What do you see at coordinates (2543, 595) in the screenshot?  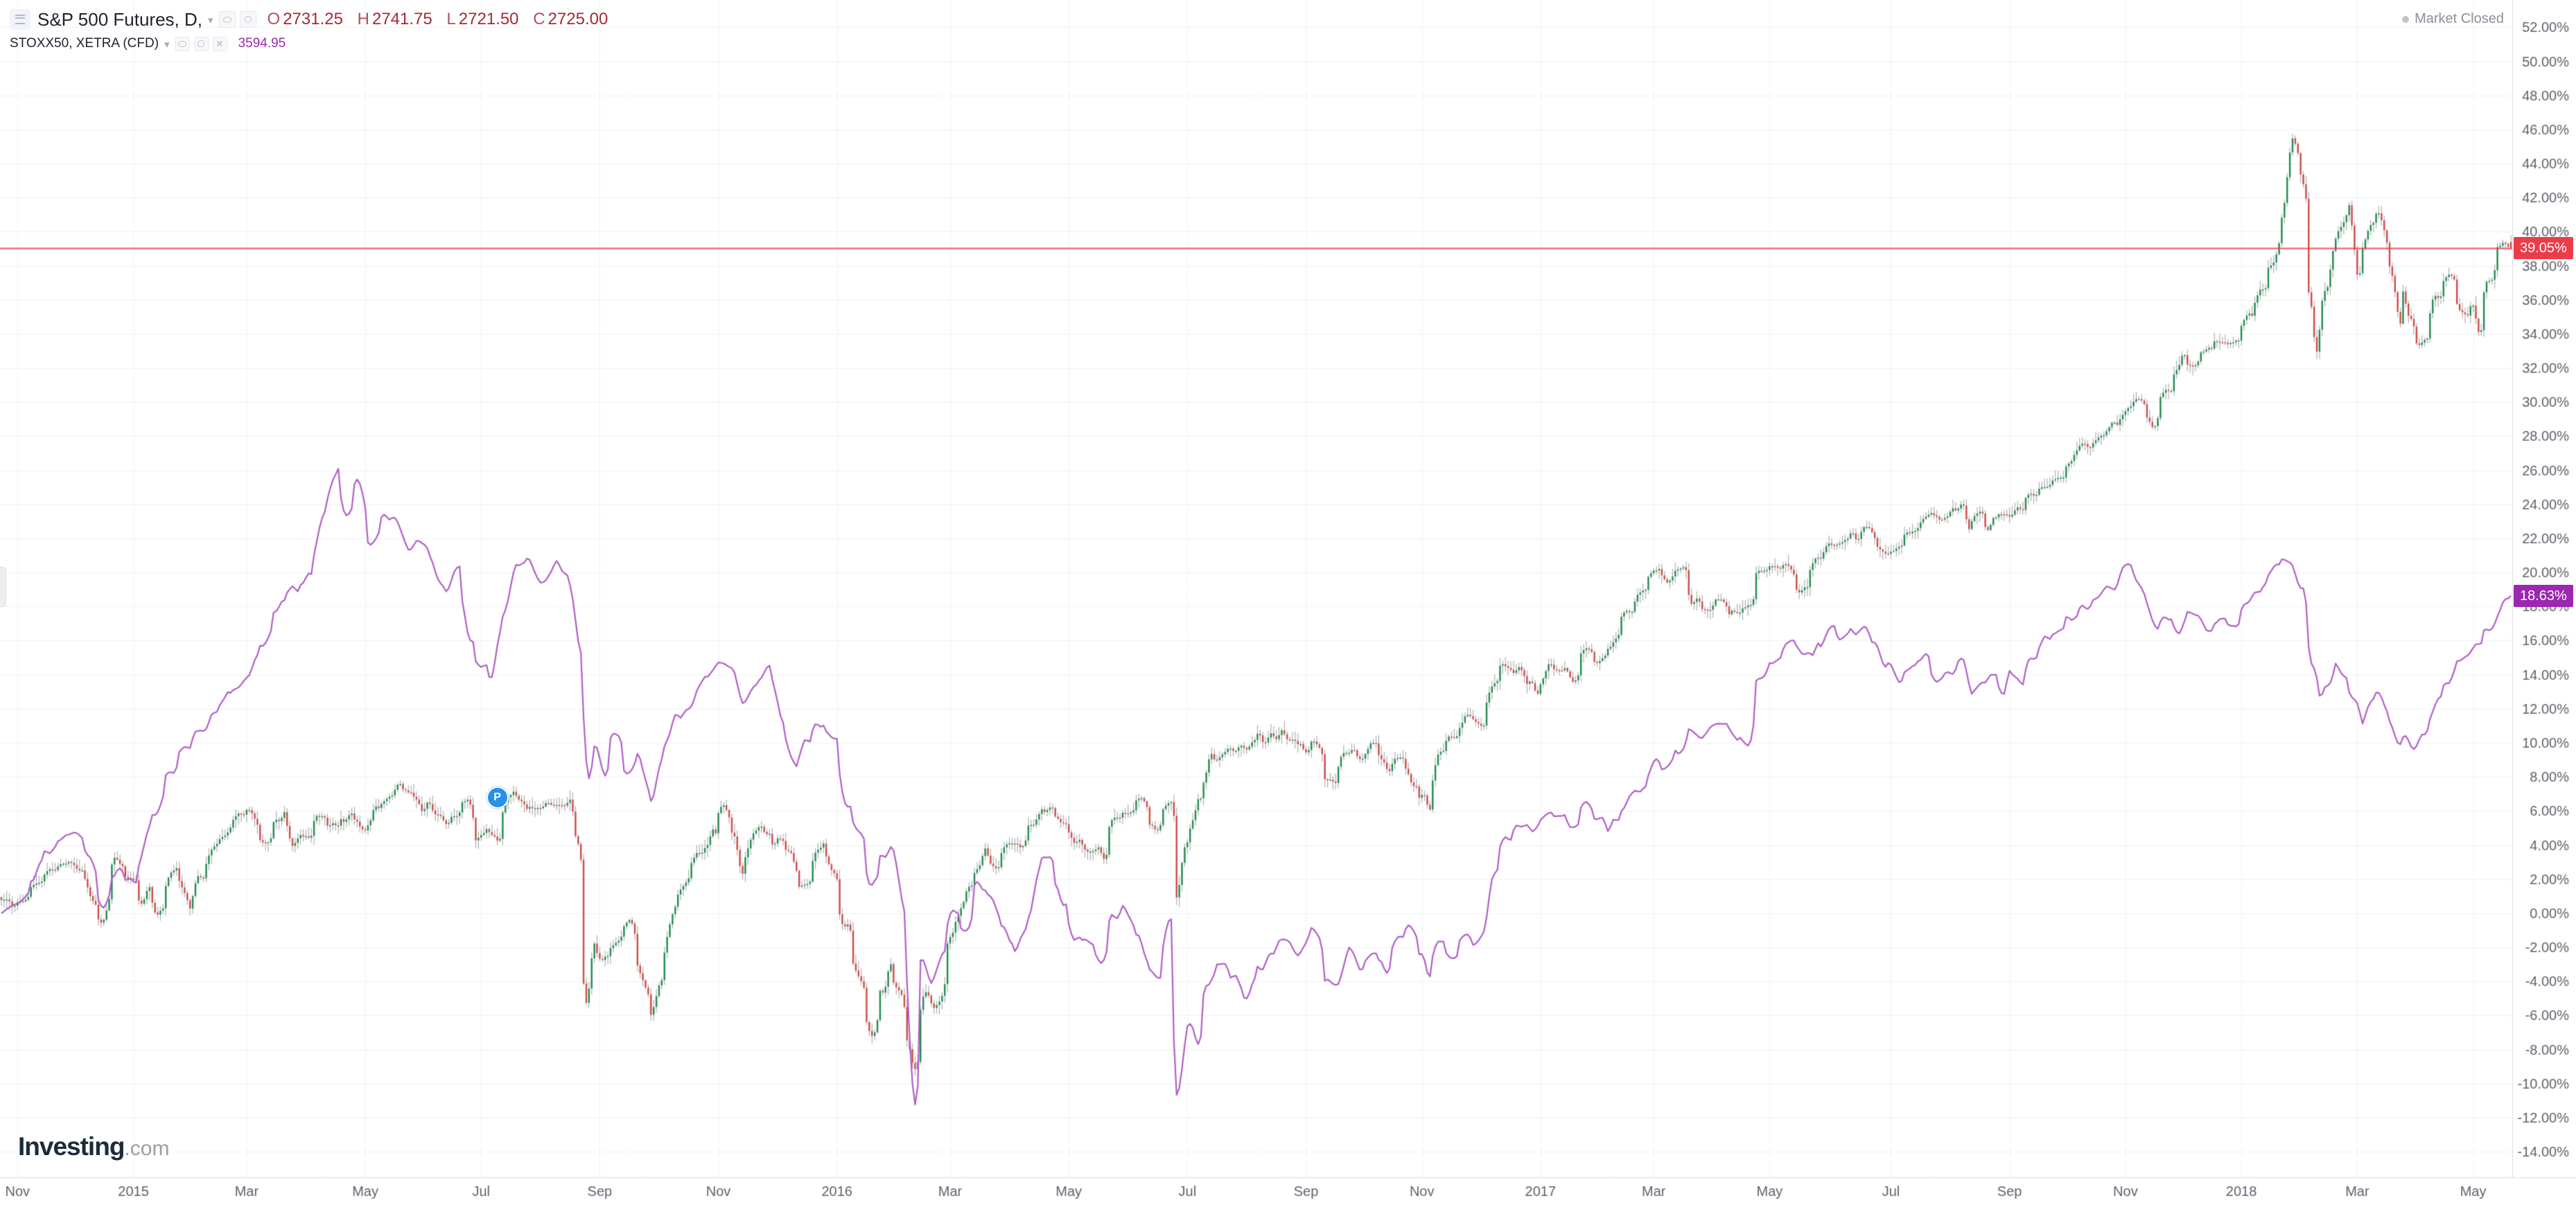 I see `last-price-label-stoxx50: 18.63%` at bounding box center [2543, 595].